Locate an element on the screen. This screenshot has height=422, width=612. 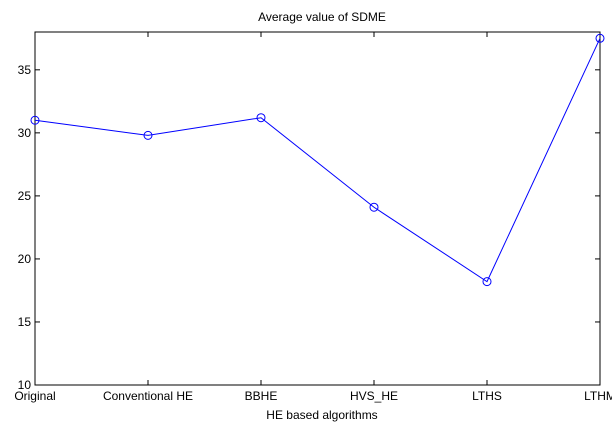
x-tick-label: BBHE is located at coordinates (261, 396).